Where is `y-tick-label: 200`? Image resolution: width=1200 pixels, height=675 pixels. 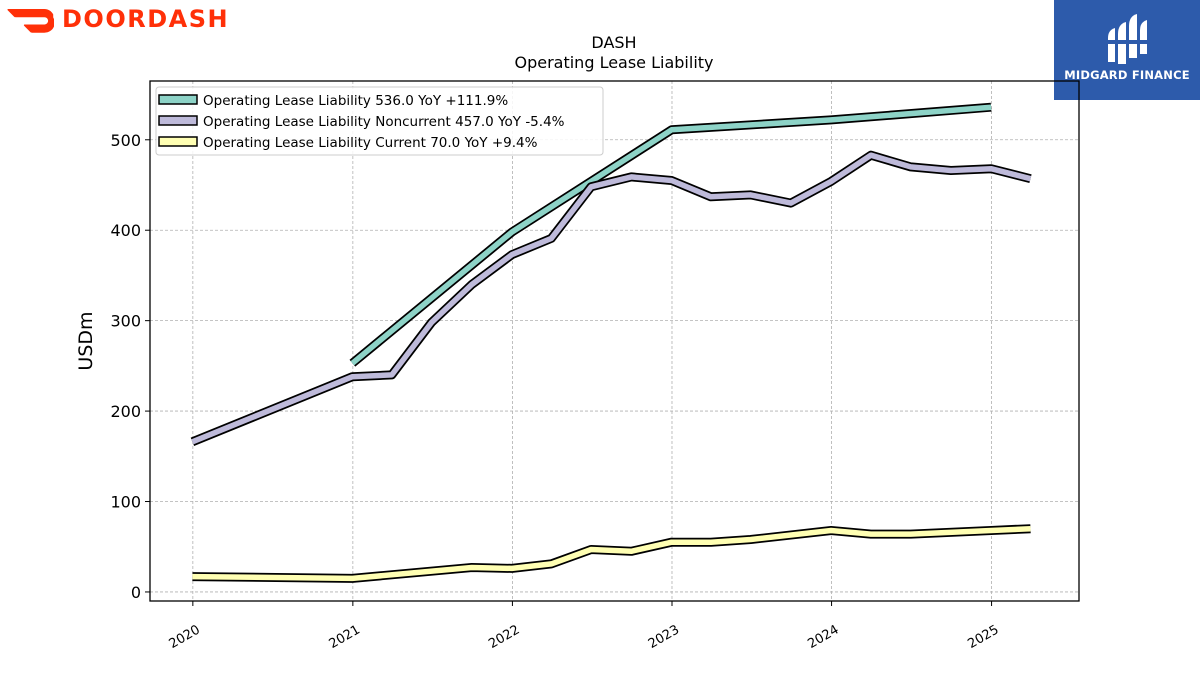
y-tick-label: 200 is located at coordinates (125, 411).